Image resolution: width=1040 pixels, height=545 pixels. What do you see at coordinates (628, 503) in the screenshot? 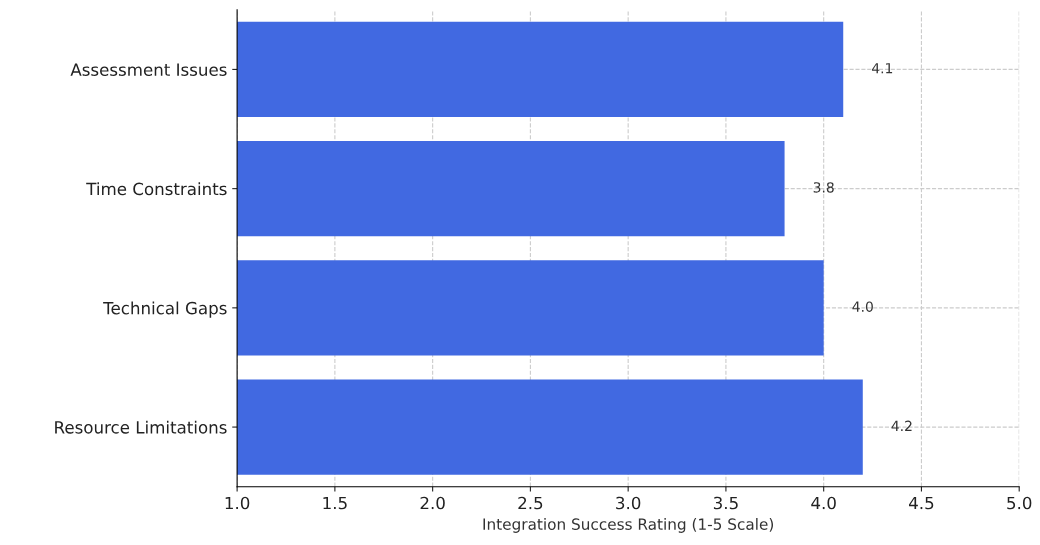
I see `x-tick-label: 3.0` at bounding box center [628, 503].